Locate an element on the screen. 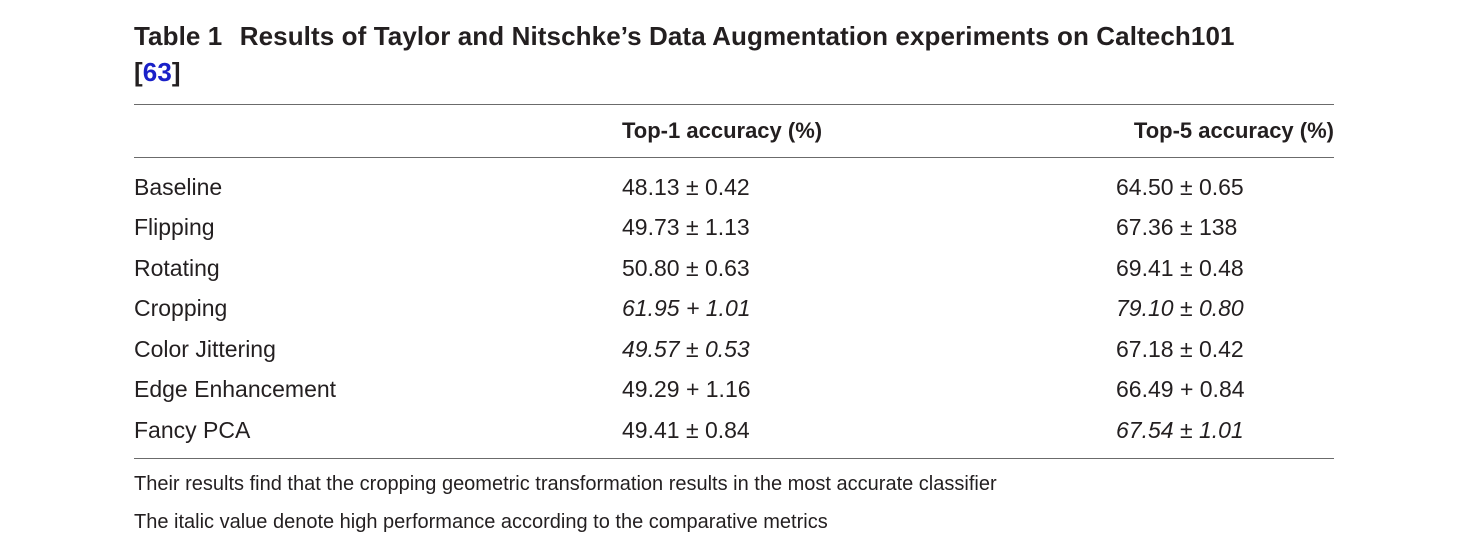  table-header-rule is located at coordinates (734, 157).